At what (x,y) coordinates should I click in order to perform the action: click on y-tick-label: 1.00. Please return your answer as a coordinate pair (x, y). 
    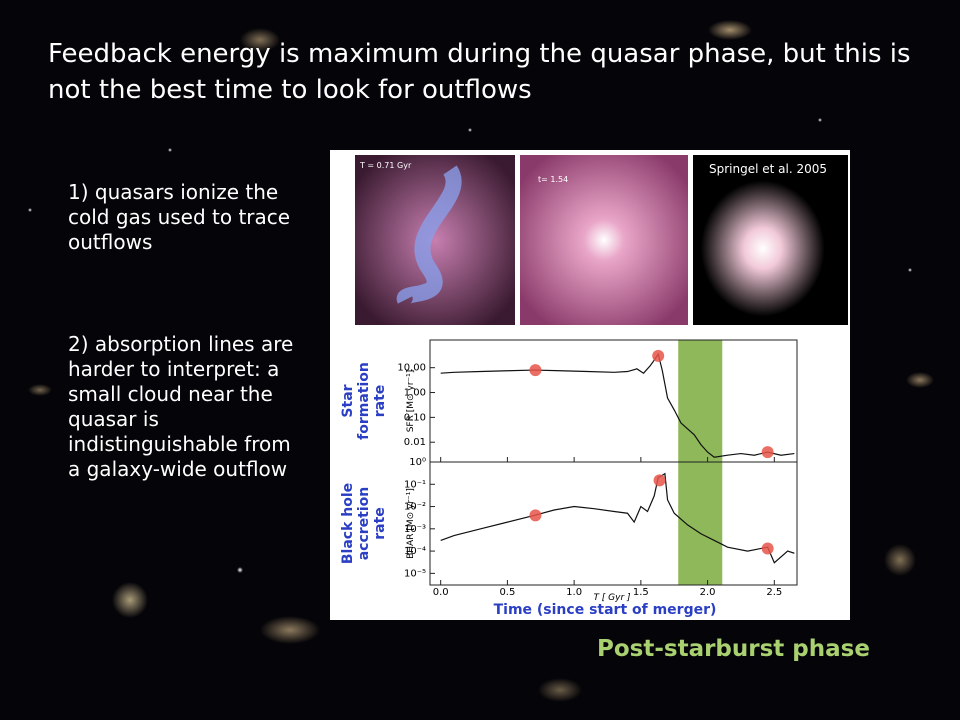
    Looking at the image, I should click on (415, 393).